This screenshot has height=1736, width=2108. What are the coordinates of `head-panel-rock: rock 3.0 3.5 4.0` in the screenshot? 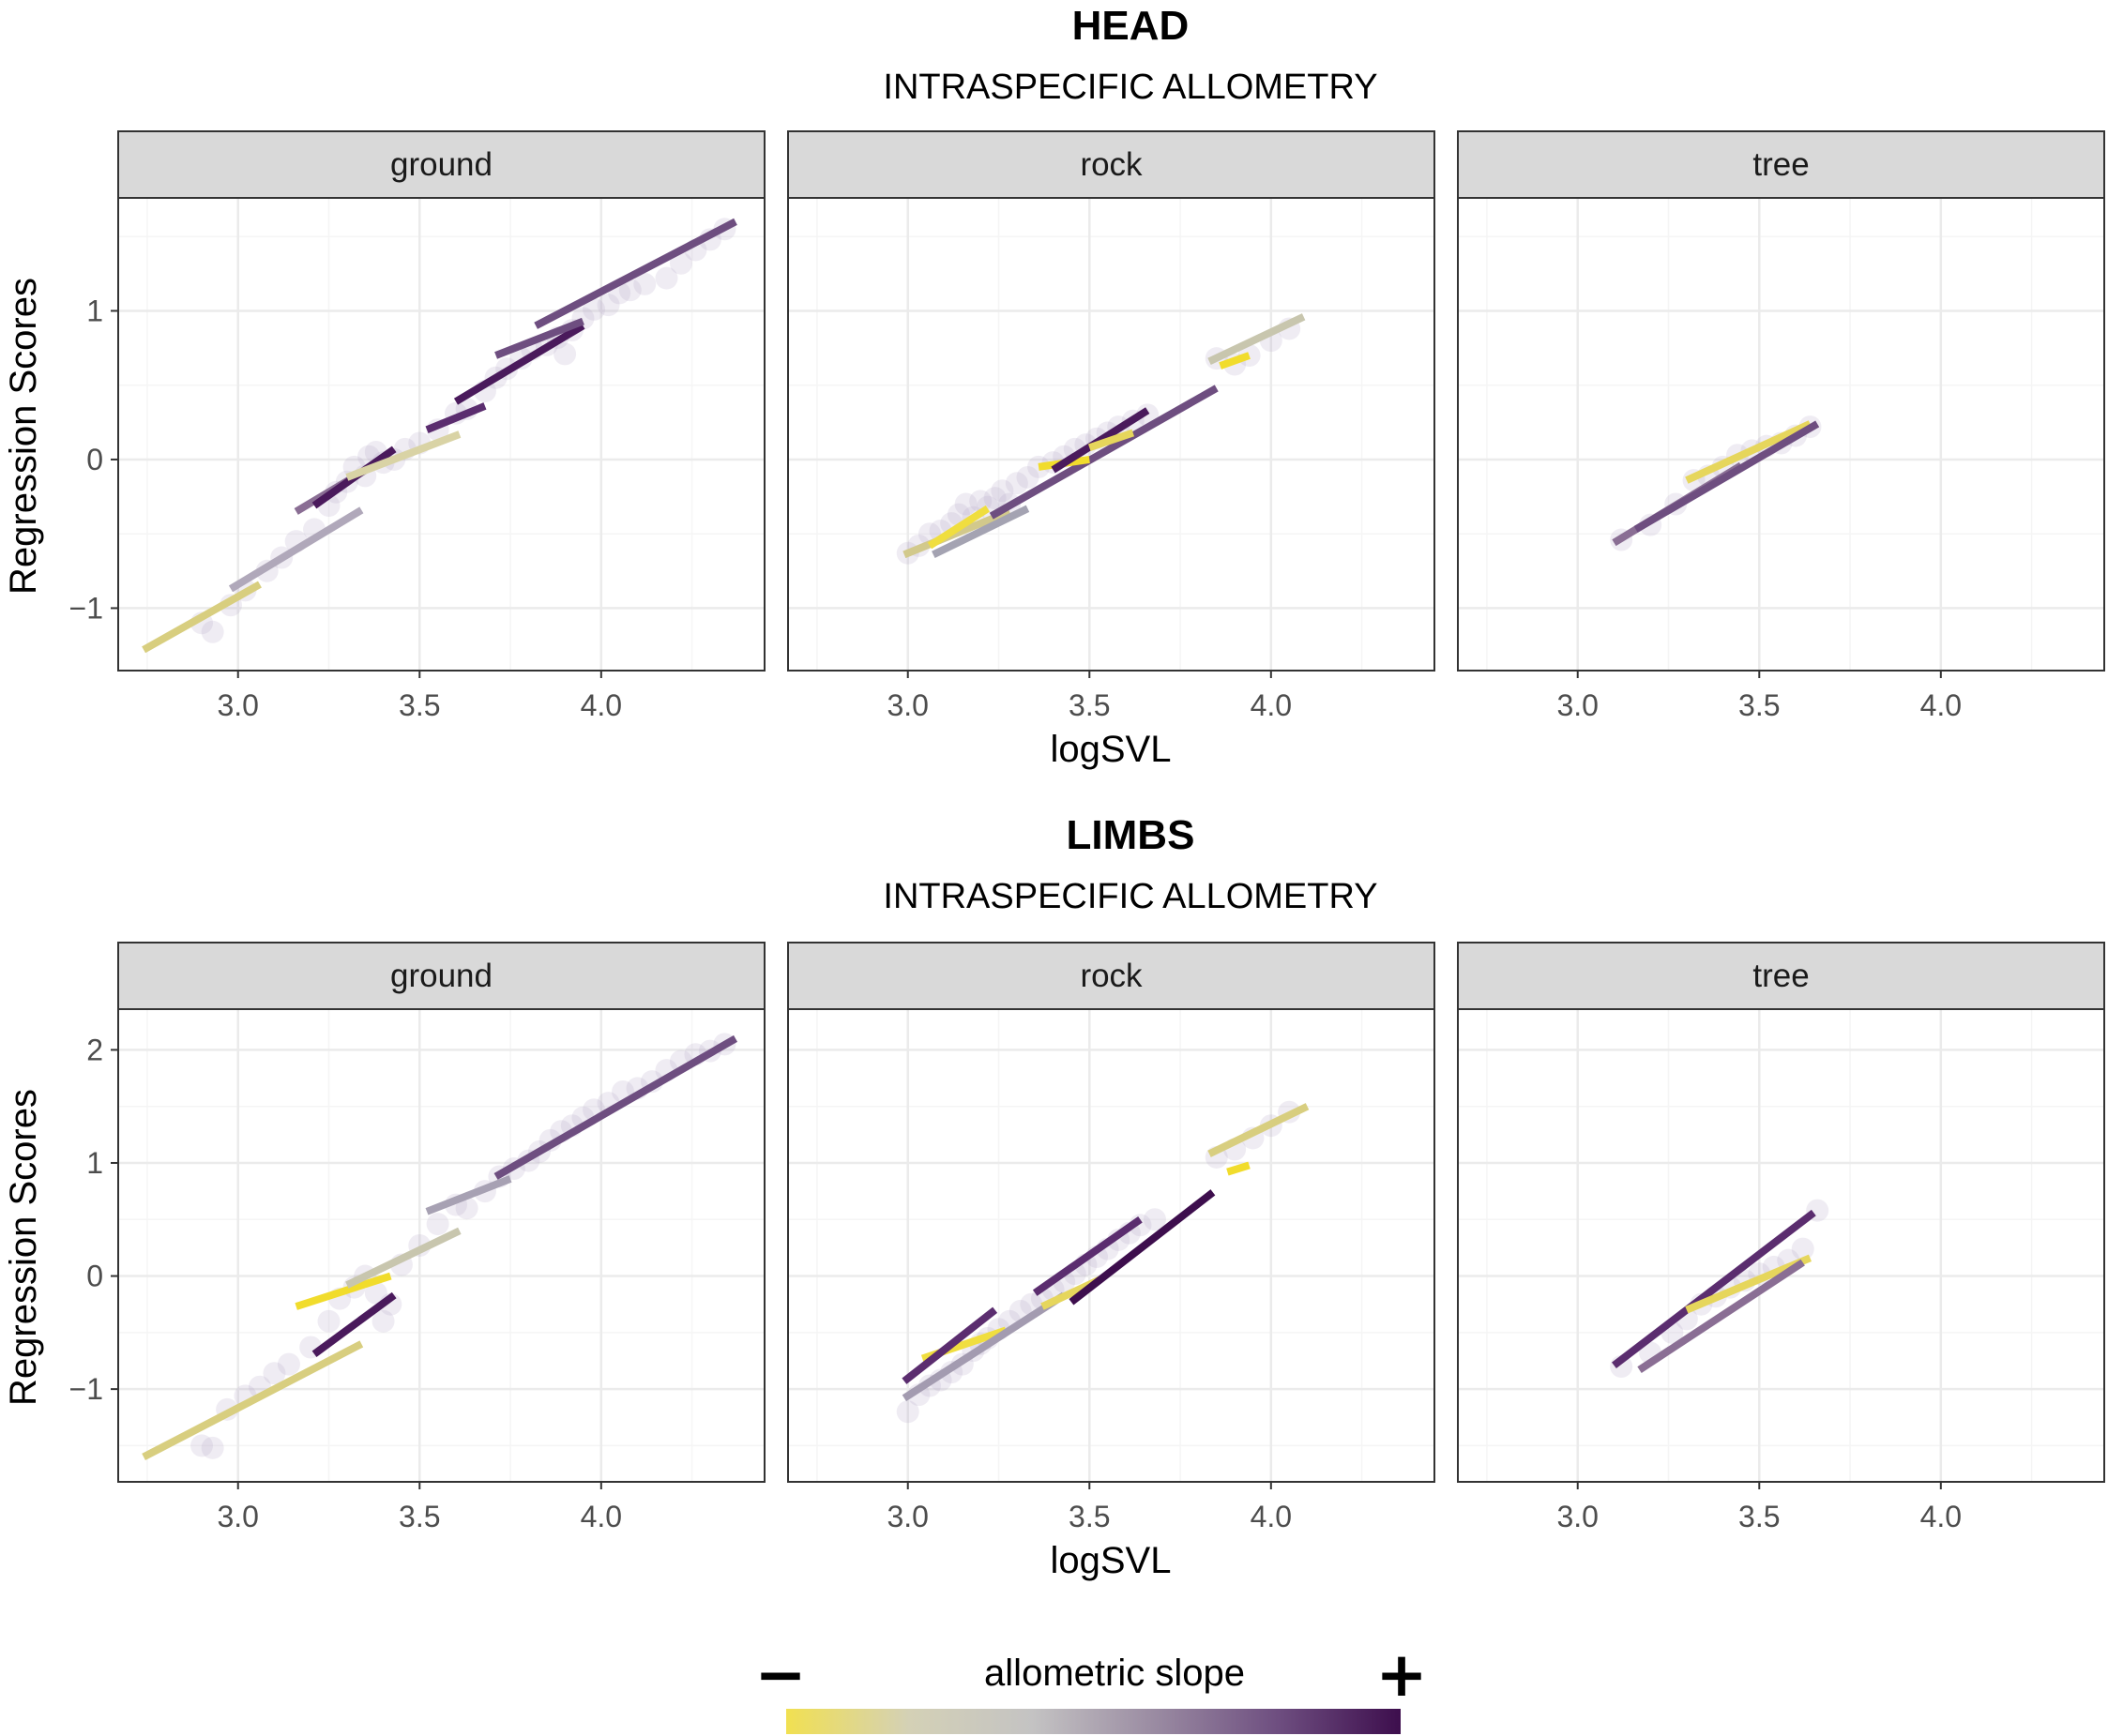 It's located at (1111, 426).